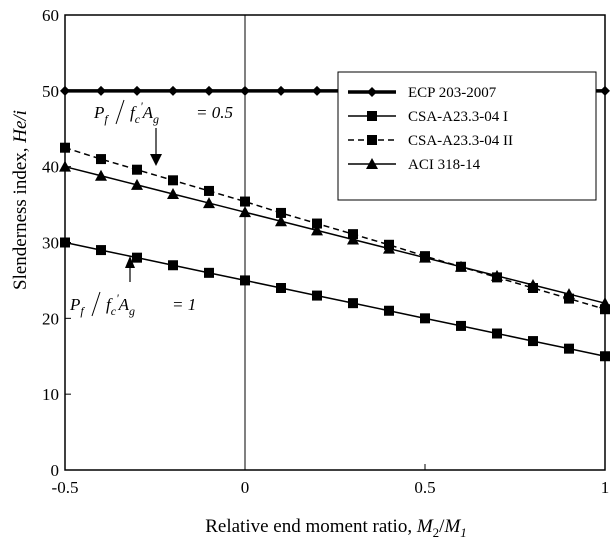  I want to click on legend-entry: ECP 203-2007, so click(422, 93).